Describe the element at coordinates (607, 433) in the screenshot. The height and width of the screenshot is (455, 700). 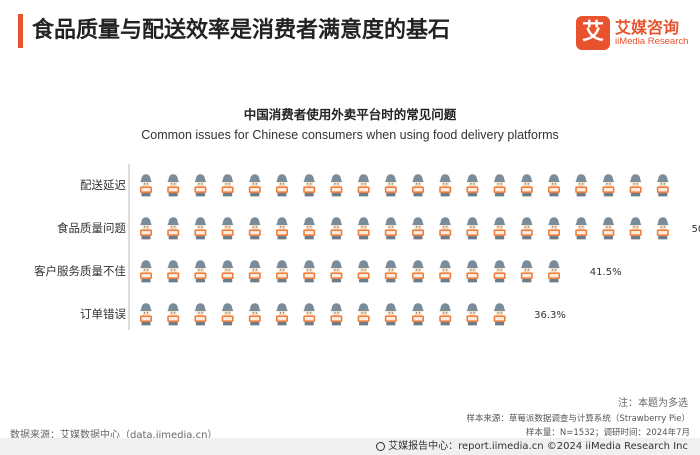
I see `sample-info: 样本量：N=1532；调研时间：2024年7月` at that location.